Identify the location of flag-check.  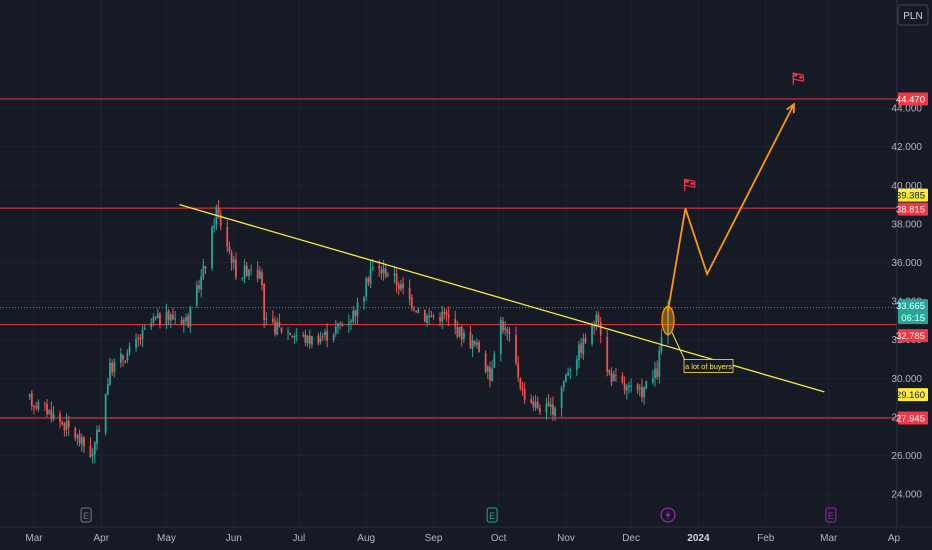
(692, 183).